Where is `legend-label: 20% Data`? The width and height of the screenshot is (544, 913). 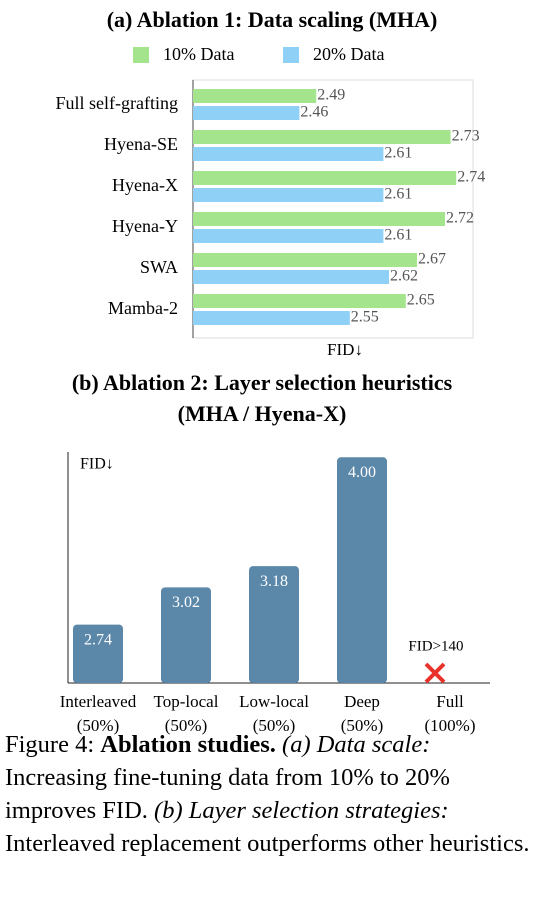
legend-label: 20% Data is located at coordinates (348, 54).